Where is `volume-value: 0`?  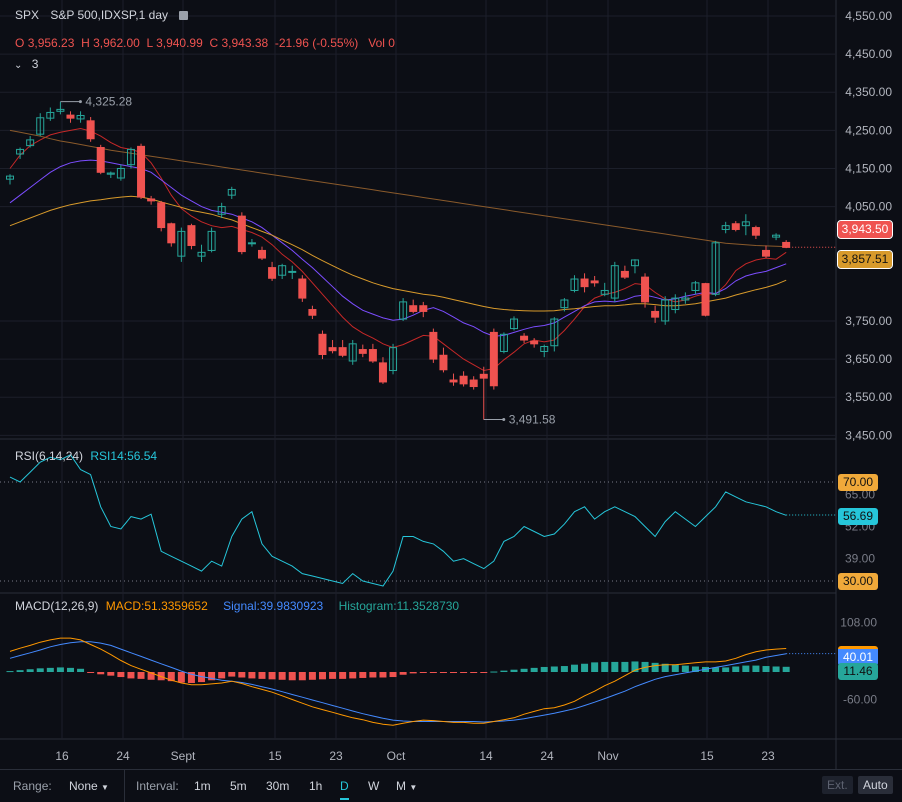
volume-value: 0 is located at coordinates (391, 43).